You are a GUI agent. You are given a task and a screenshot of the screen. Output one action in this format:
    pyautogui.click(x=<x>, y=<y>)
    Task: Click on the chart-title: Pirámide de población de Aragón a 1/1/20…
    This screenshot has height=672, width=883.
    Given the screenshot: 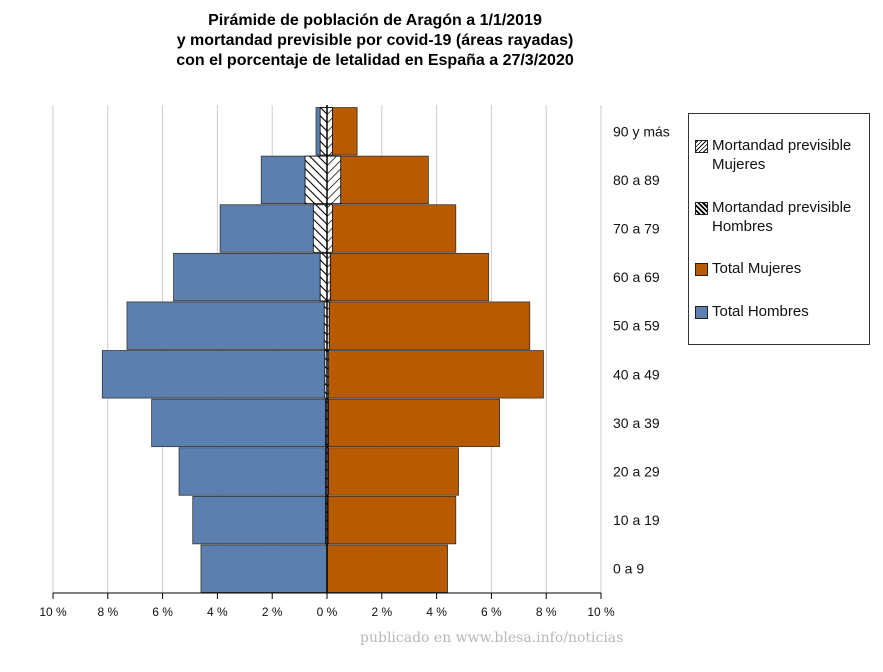 What is the action you would take?
    pyautogui.click(x=375, y=41)
    